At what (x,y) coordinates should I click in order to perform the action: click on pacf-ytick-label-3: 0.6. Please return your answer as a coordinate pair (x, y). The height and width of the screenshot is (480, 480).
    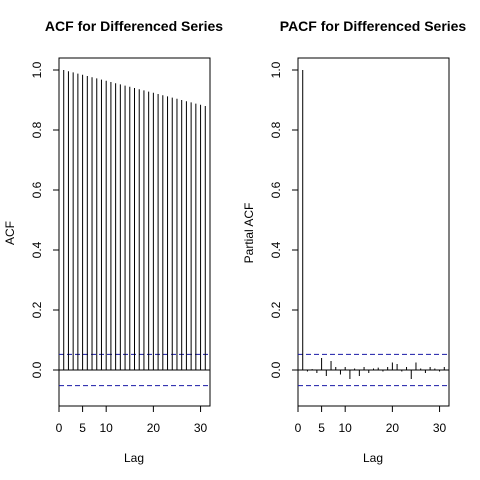
    Looking at the image, I should click on (276, 189).